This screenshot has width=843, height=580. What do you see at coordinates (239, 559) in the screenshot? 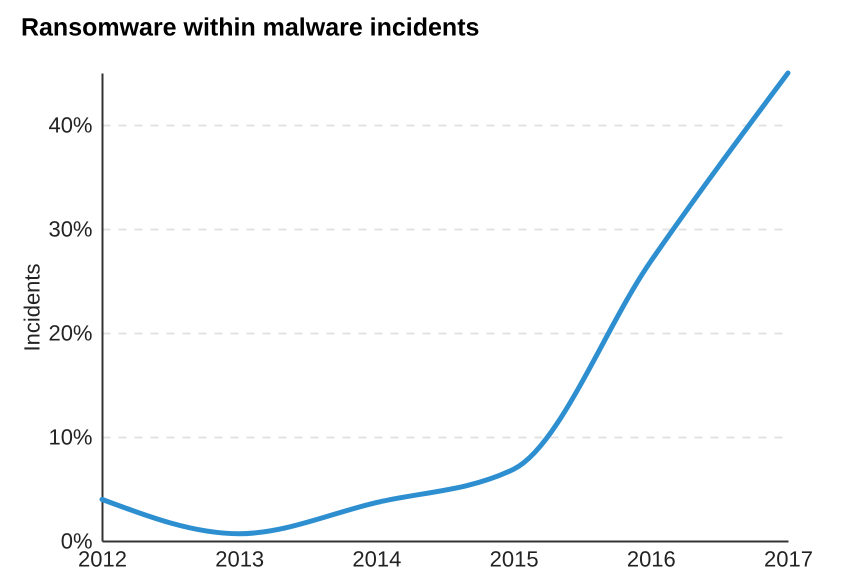
I see `x-tick-label: 2013` at bounding box center [239, 559].